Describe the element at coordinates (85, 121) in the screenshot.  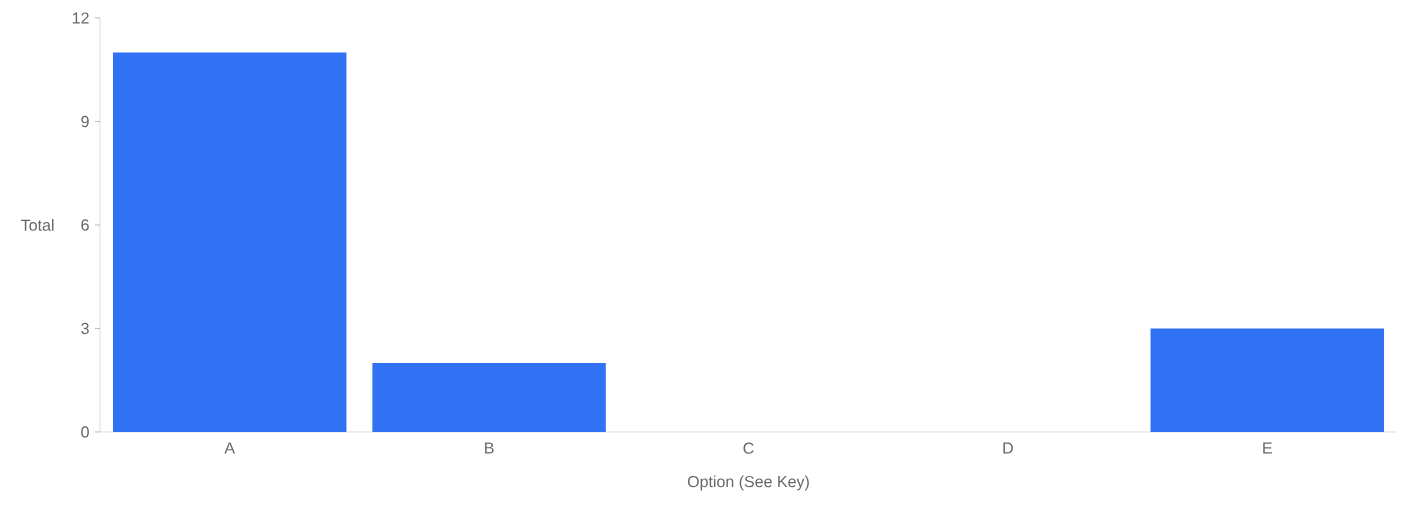
I see `y-tick-label: 9` at that location.